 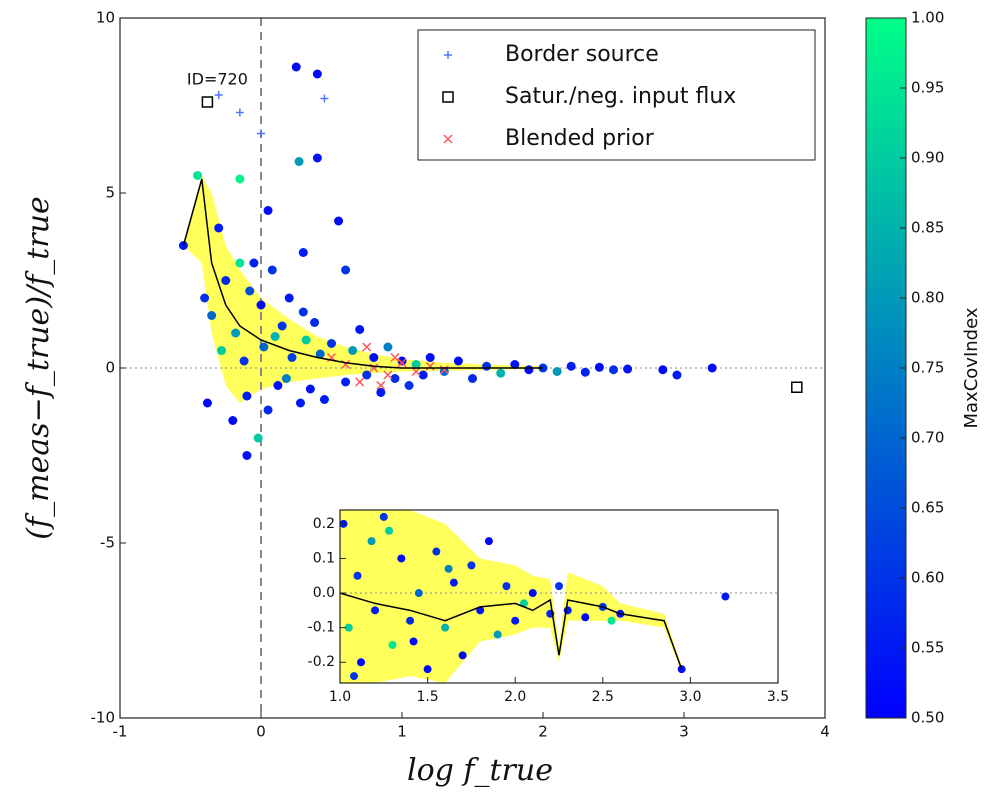 What do you see at coordinates (580, 138) in the screenshot?
I see `legend-label: Blended prior` at bounding box center [580, 138].